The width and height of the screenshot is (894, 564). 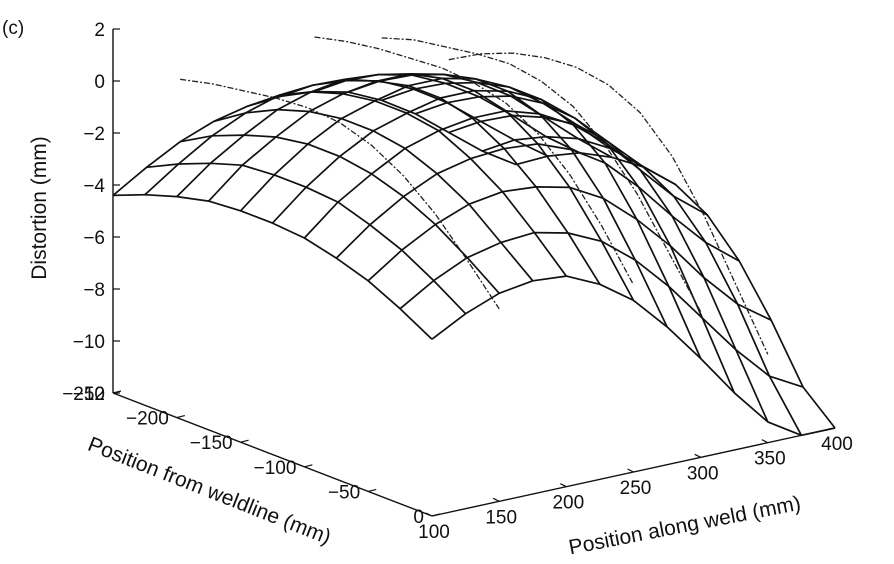 I want to click on z-tick-label: −8, so click(x=94, y=290).